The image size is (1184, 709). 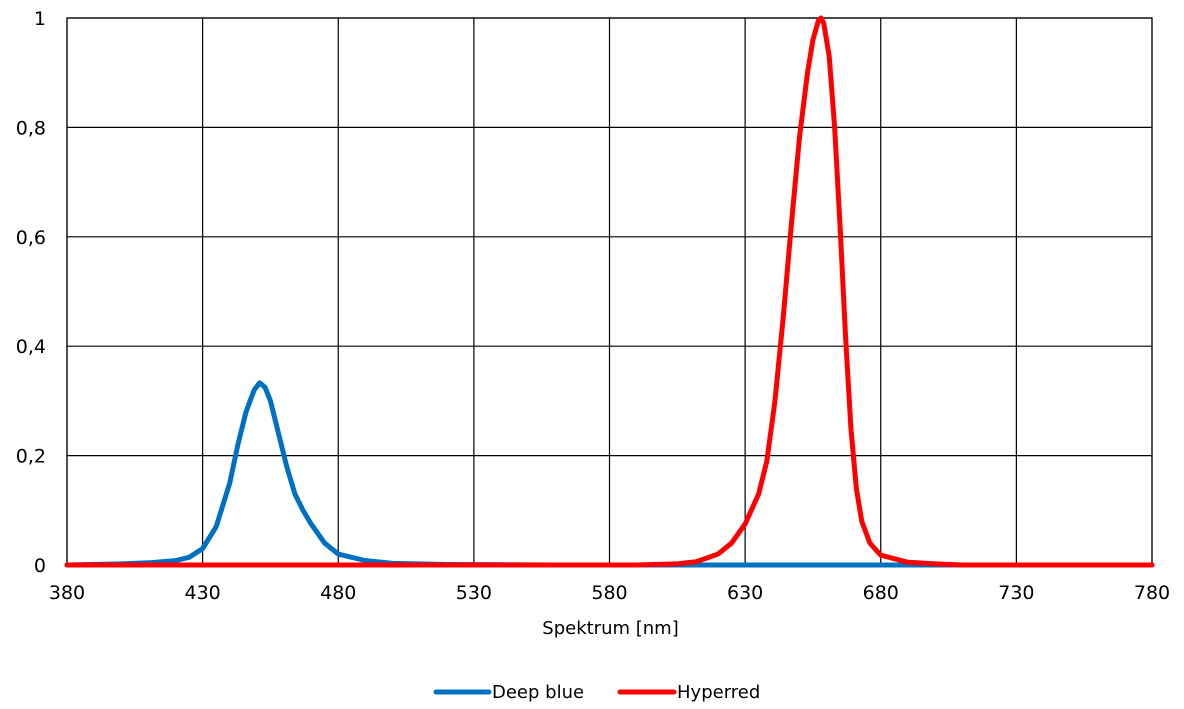 What do you see at coordinates (31, 292) in the screenshot?
I see `y-tick-labels: 0 0,2 0,4 0,6 0,8 1` at bounding box center [31, 292].